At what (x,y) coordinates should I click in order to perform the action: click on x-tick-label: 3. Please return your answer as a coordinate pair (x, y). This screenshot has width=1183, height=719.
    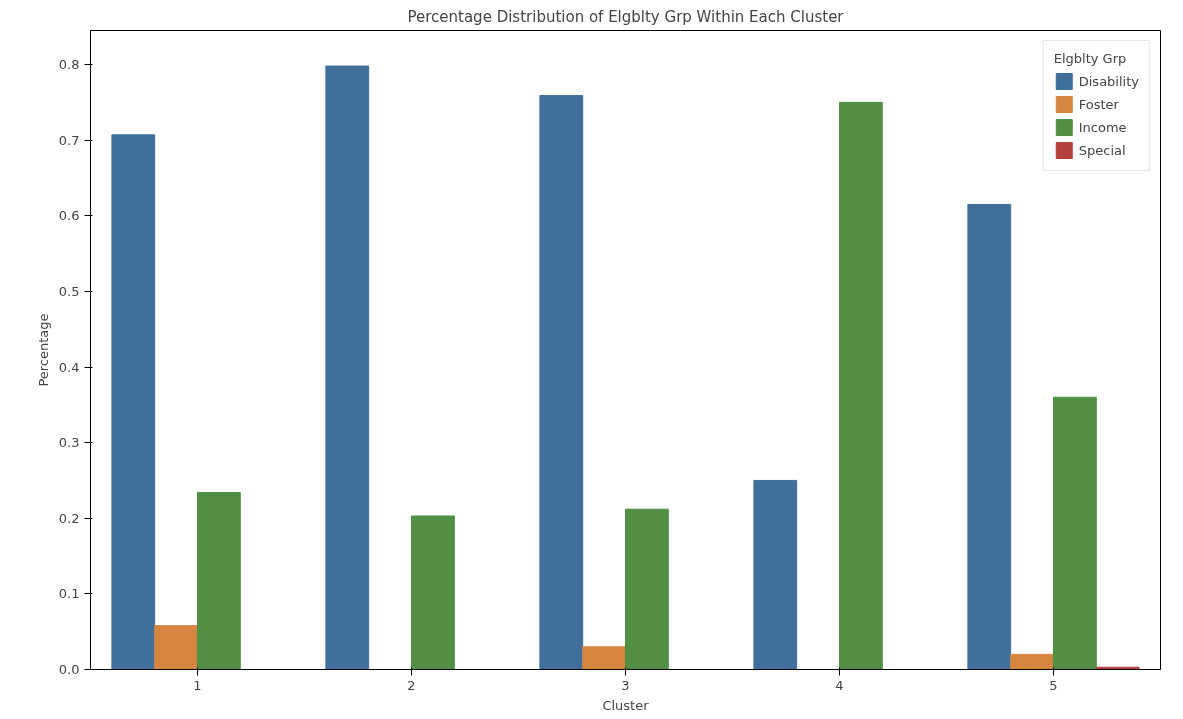
    Looking at the image, I should click on (625, 685).